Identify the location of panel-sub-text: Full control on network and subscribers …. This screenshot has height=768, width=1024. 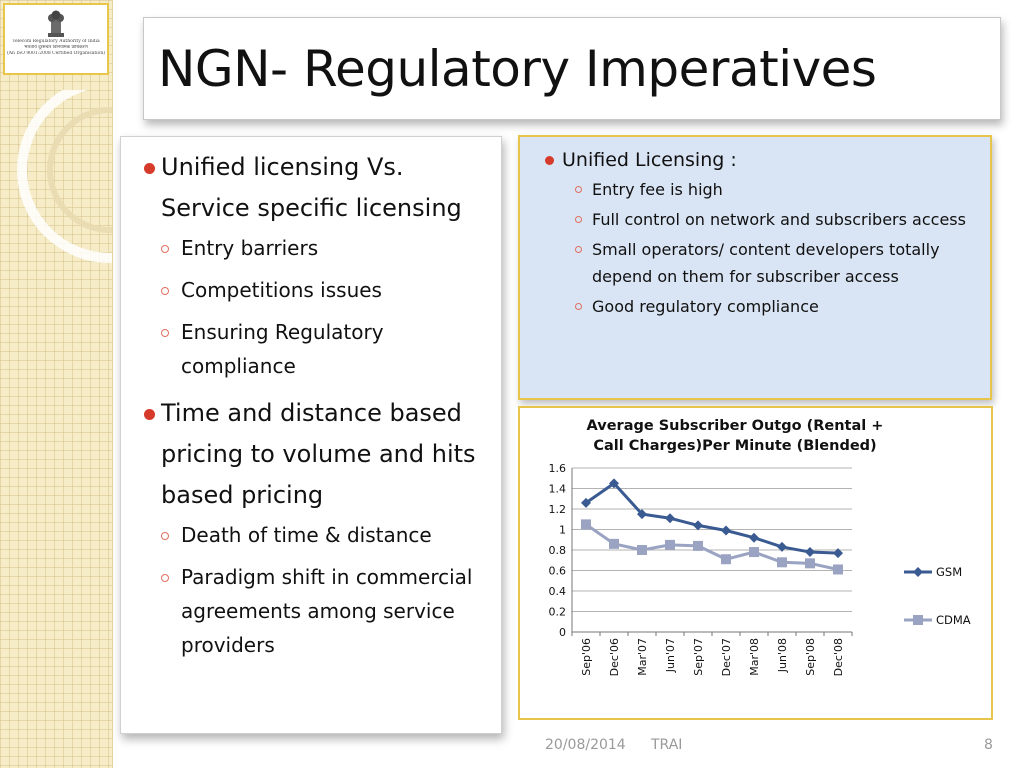
(779, 219).